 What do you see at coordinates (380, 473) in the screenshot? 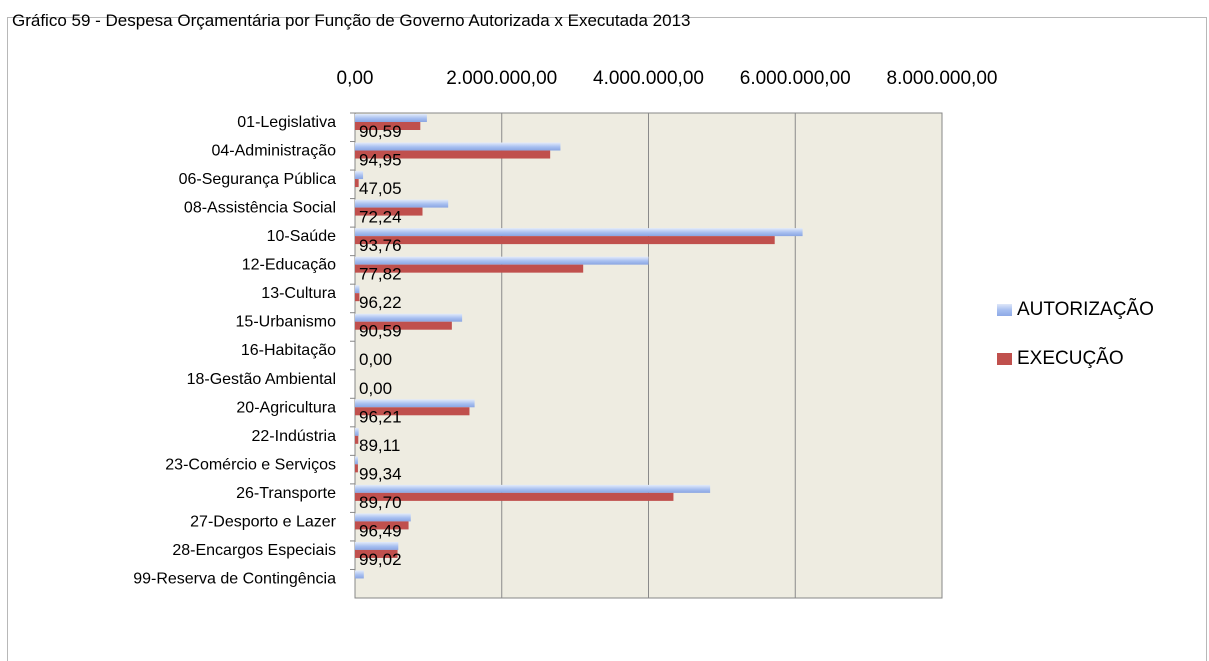
I see `data-label: 99,34` at bounding box center [380, 473].